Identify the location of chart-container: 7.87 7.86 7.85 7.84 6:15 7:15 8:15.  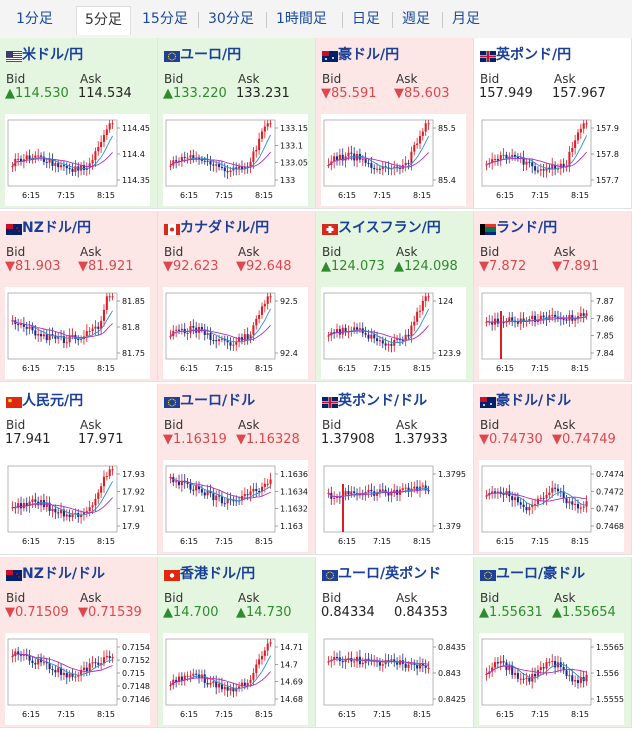
(551, 333).